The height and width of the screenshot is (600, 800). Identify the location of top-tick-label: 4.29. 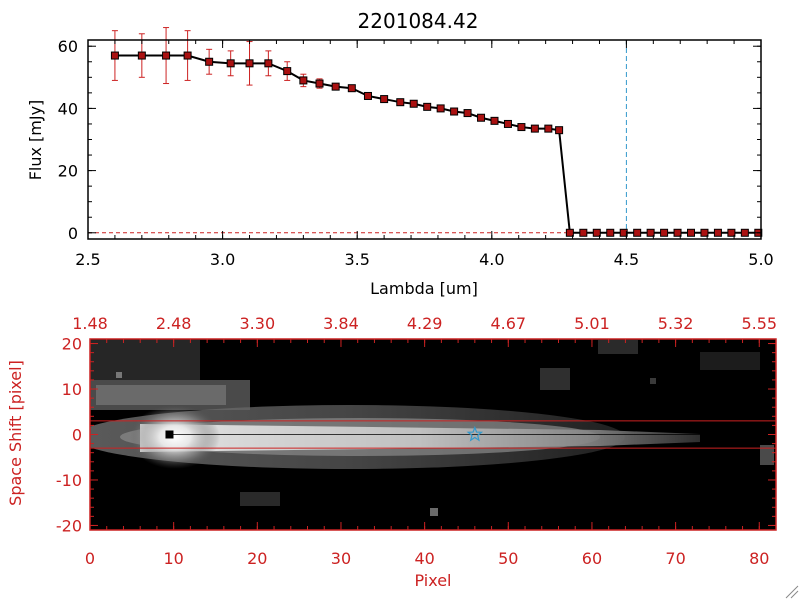
(425, 323).